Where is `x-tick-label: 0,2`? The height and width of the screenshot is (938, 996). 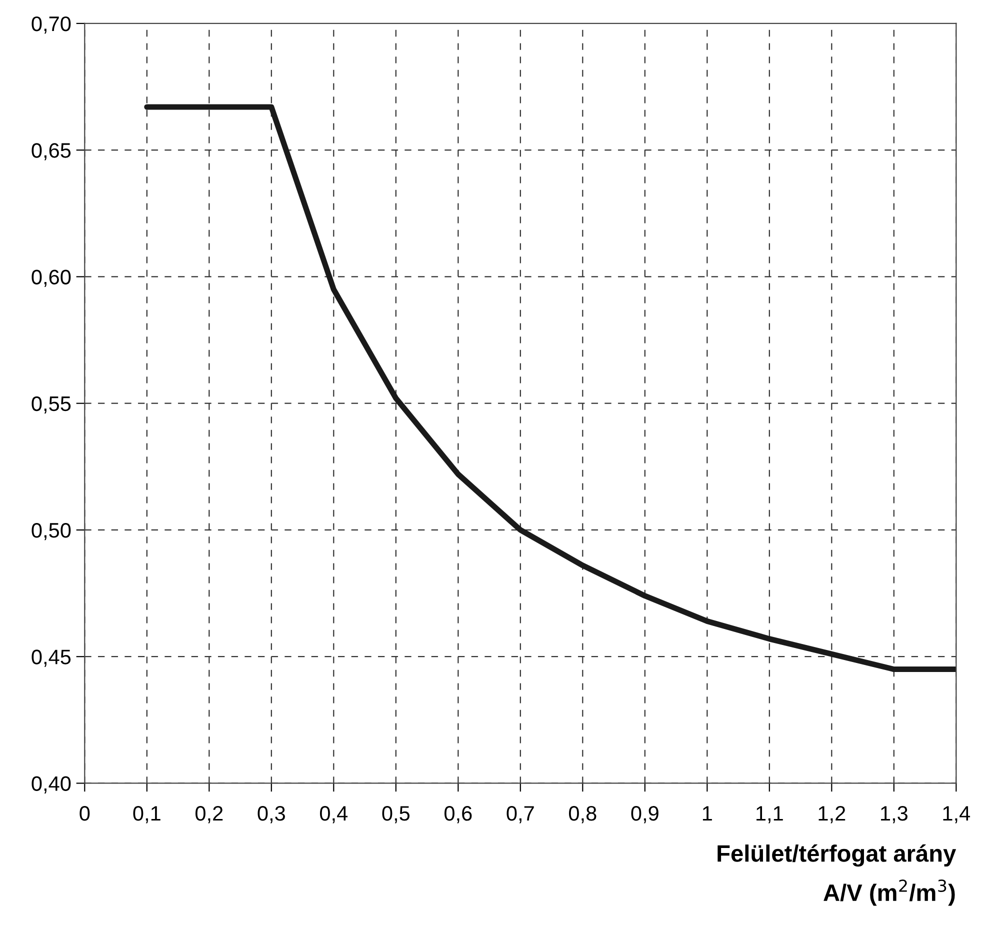
x-tick-label: 0,2 is located at coordinates (209, 815).